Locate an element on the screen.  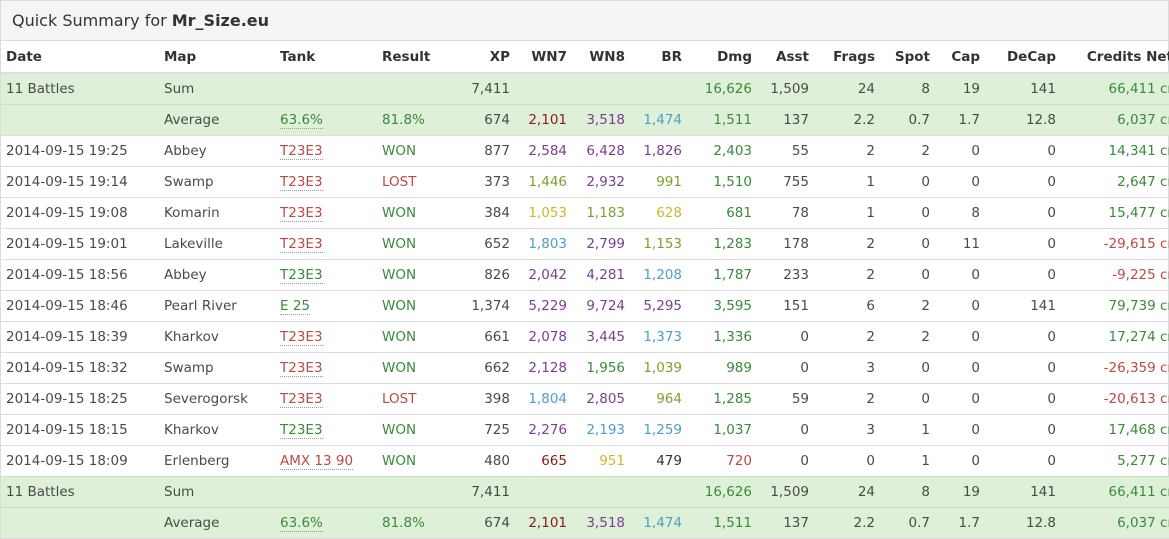
cell-date: 2014-09-15 18:32 is located at coordinates (80, 368).